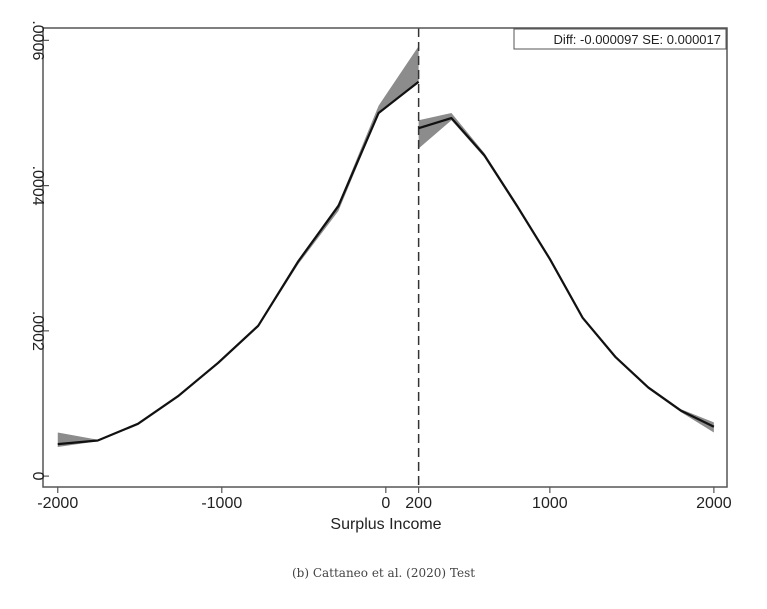 This screenshot has width=767, height=609. What do you see at coordinates (37, 40) in the screenshot?
I see `y-tick-label: .0006` at bounding box center [37, 40].